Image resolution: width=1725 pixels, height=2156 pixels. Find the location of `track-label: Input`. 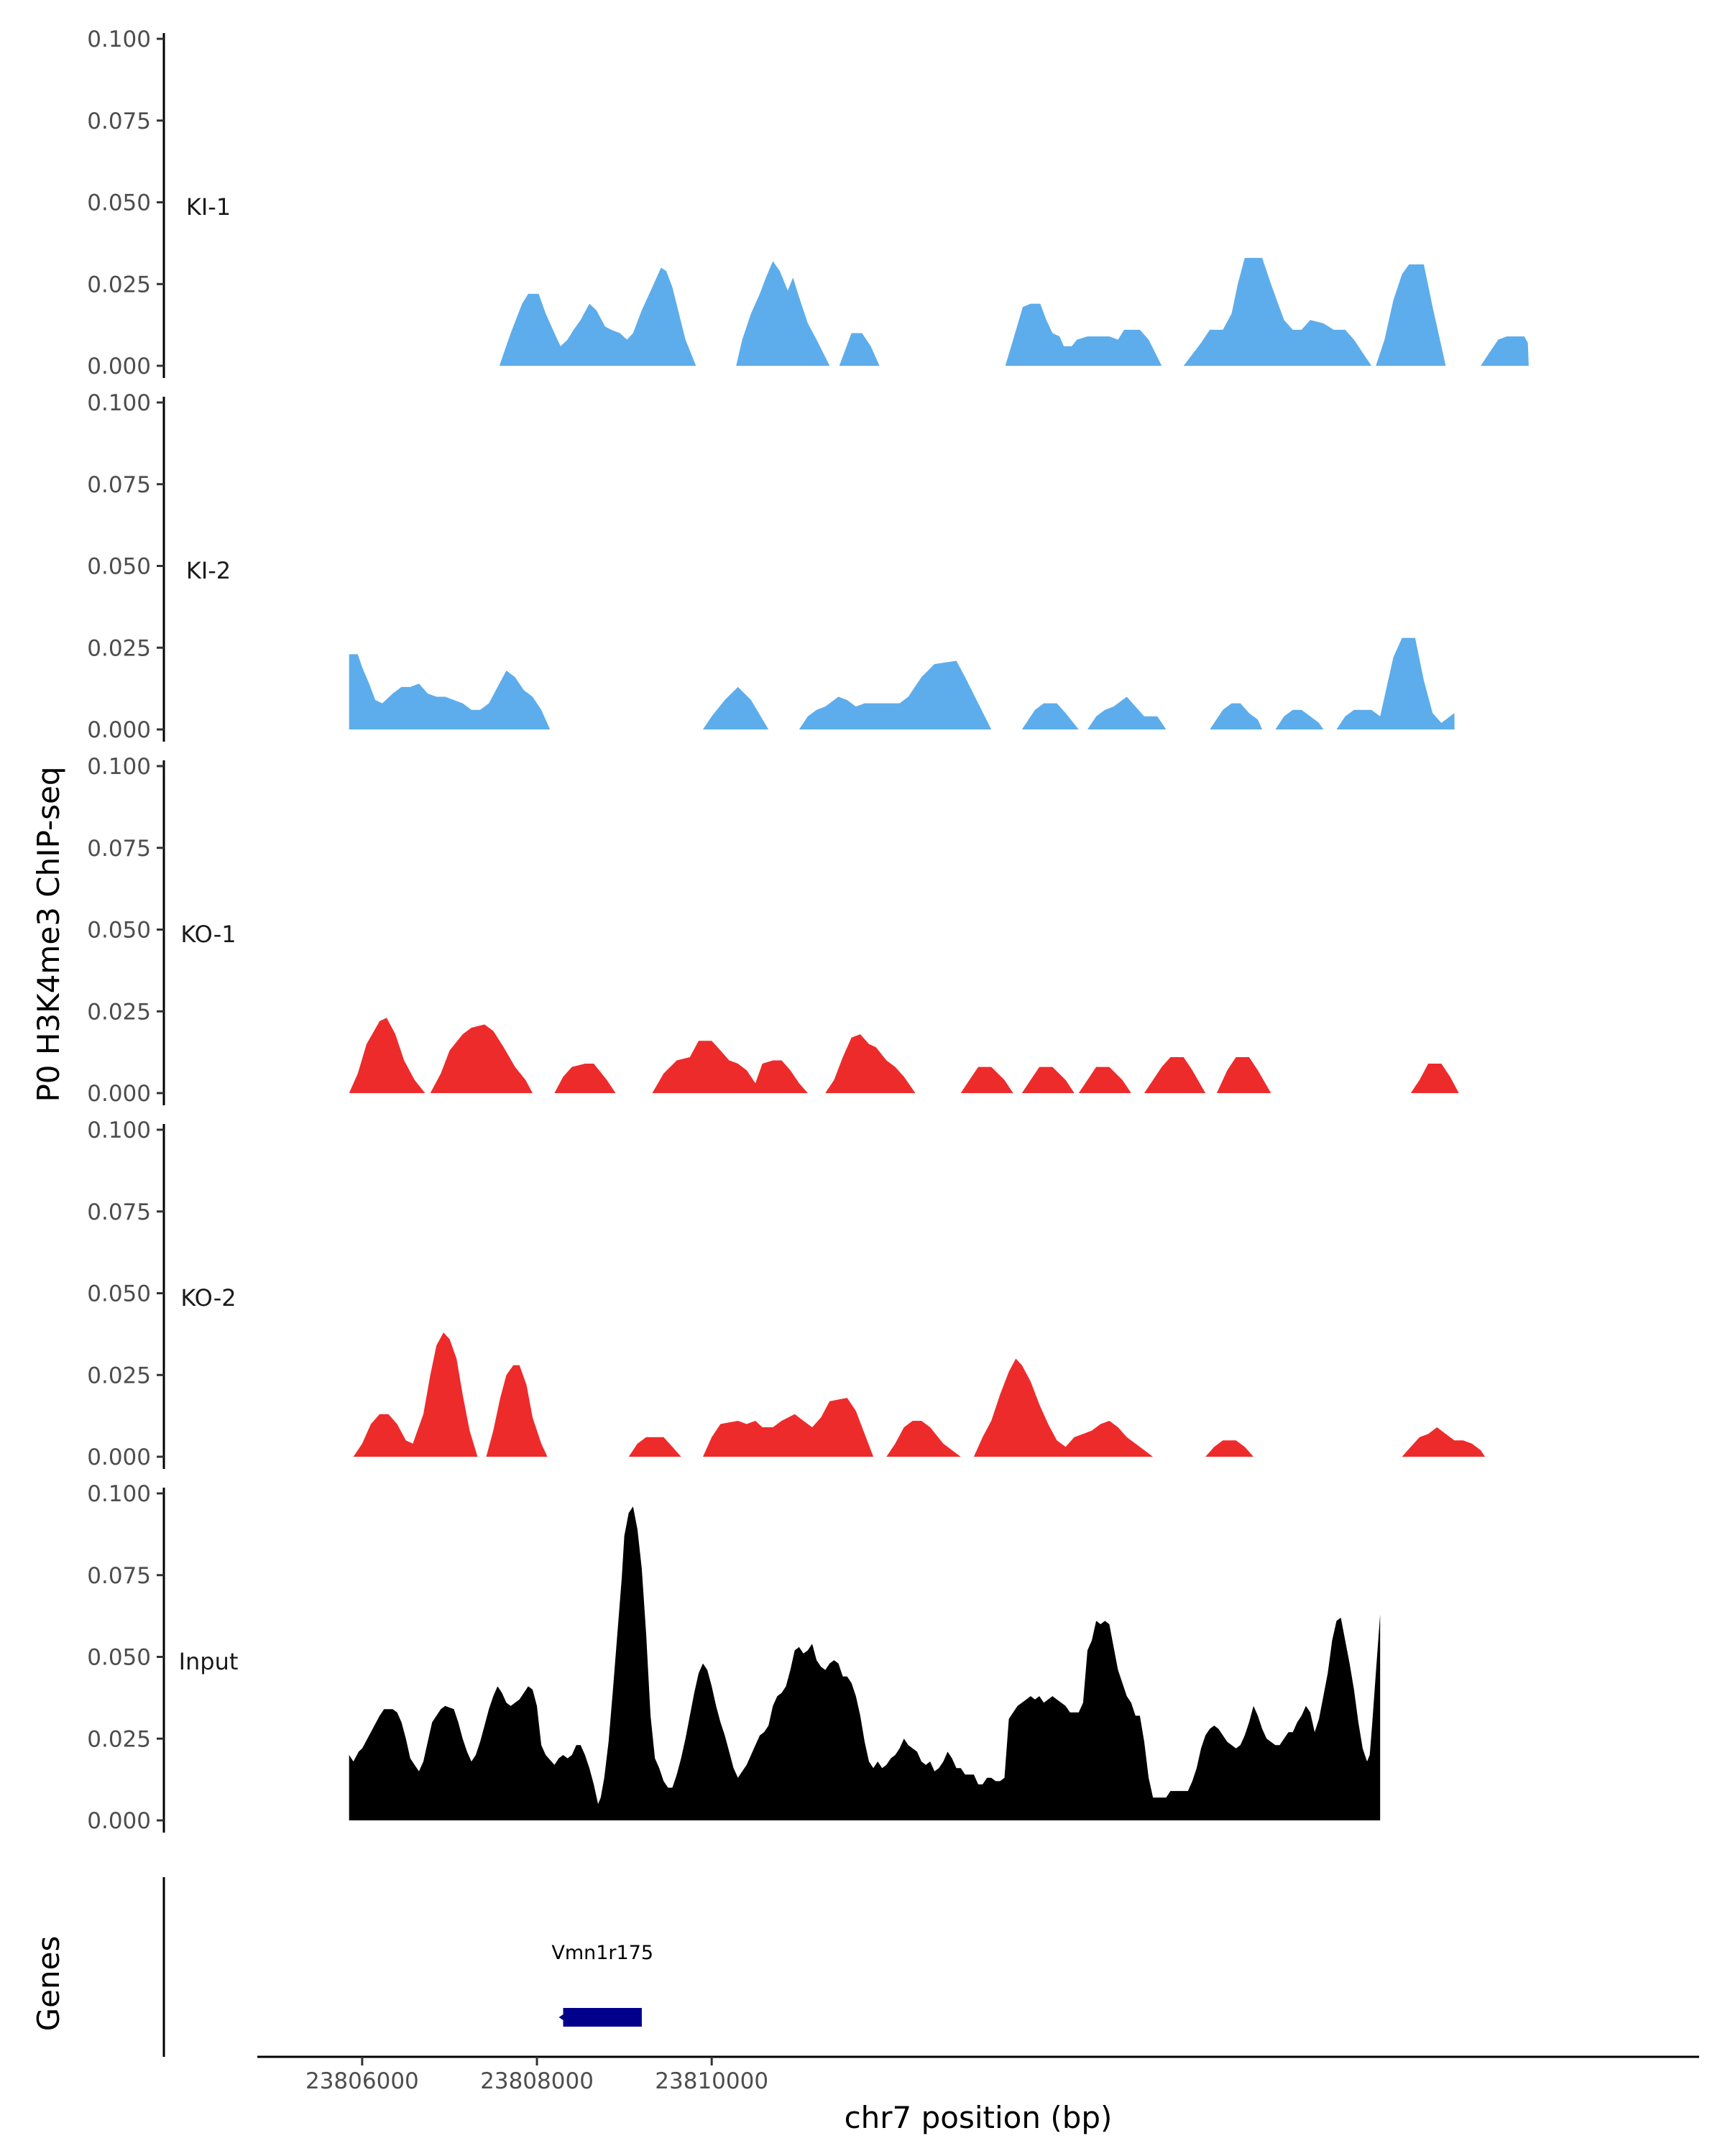

track-label: Input is located at coordinates (209, 1661).